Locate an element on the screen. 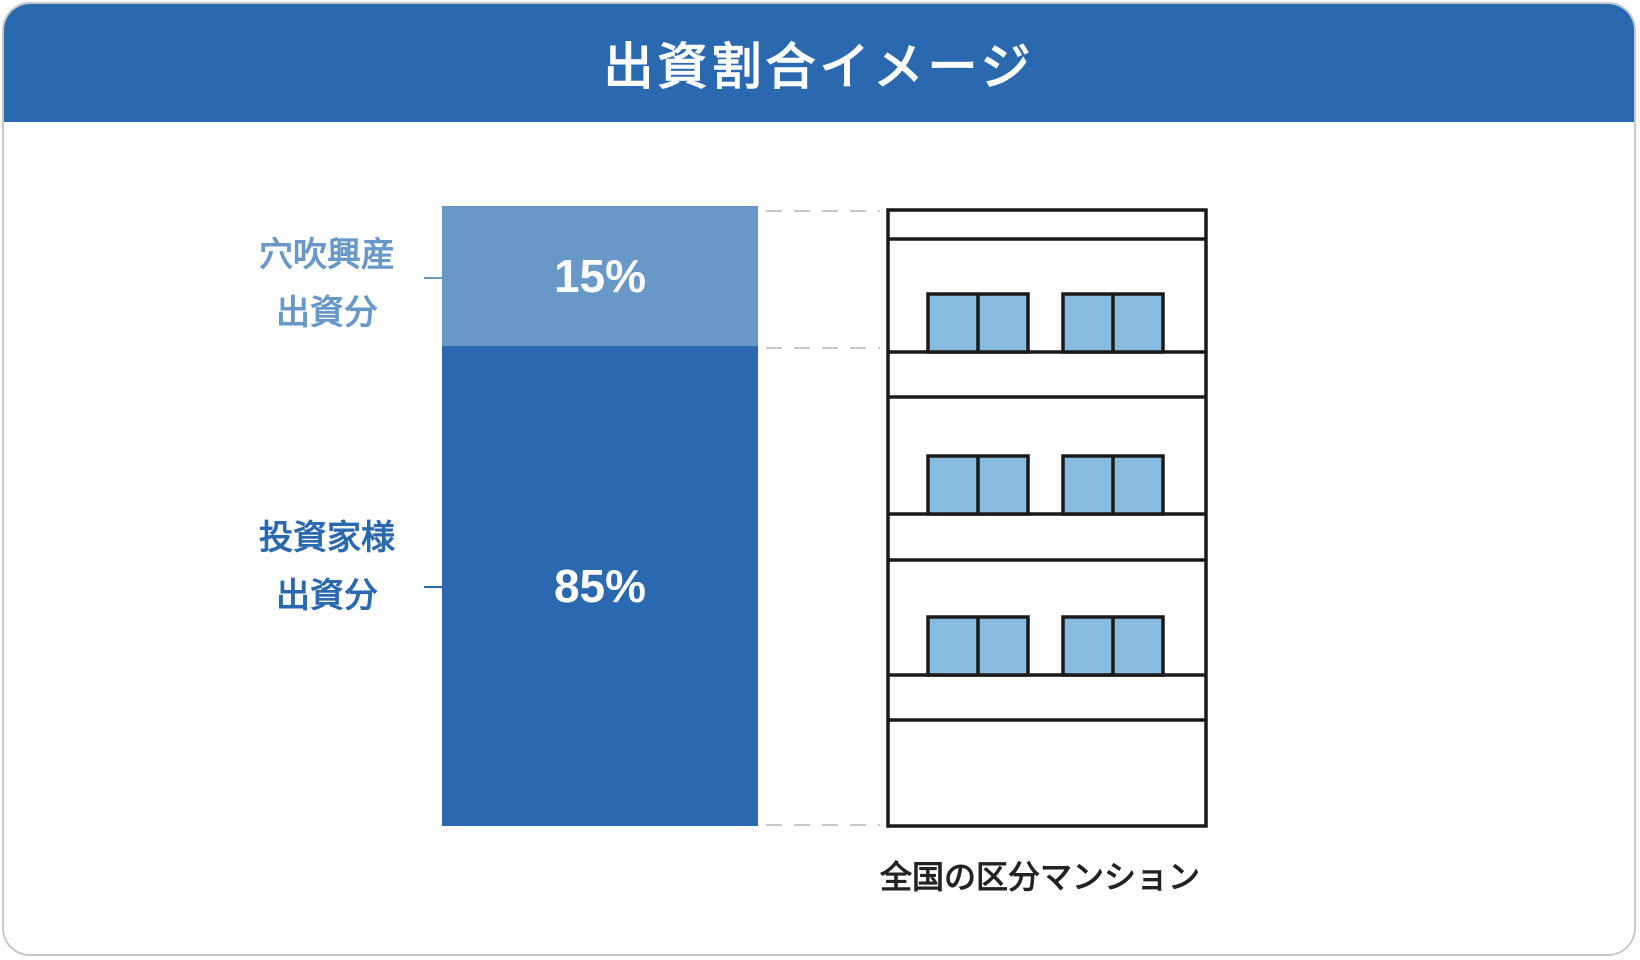 Image resolution: width=1640 pixels, height=960 pixels. investor-share-segment: 85% is located at coordinates (600, 586).